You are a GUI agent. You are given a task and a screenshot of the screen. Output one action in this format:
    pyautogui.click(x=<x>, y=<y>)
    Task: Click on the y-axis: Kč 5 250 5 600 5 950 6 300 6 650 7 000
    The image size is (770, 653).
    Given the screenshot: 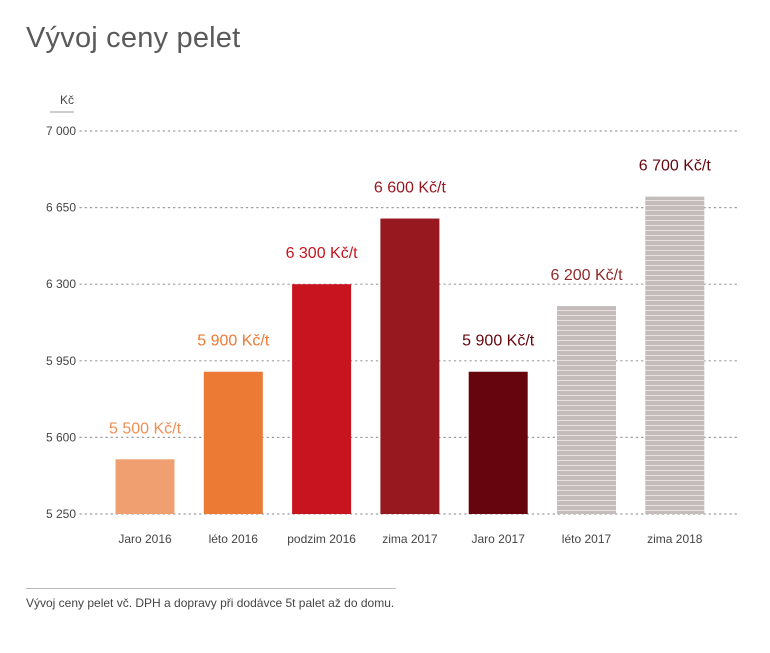 What is the action you would take?
    pyautogui.click(x=61, y=307)
    